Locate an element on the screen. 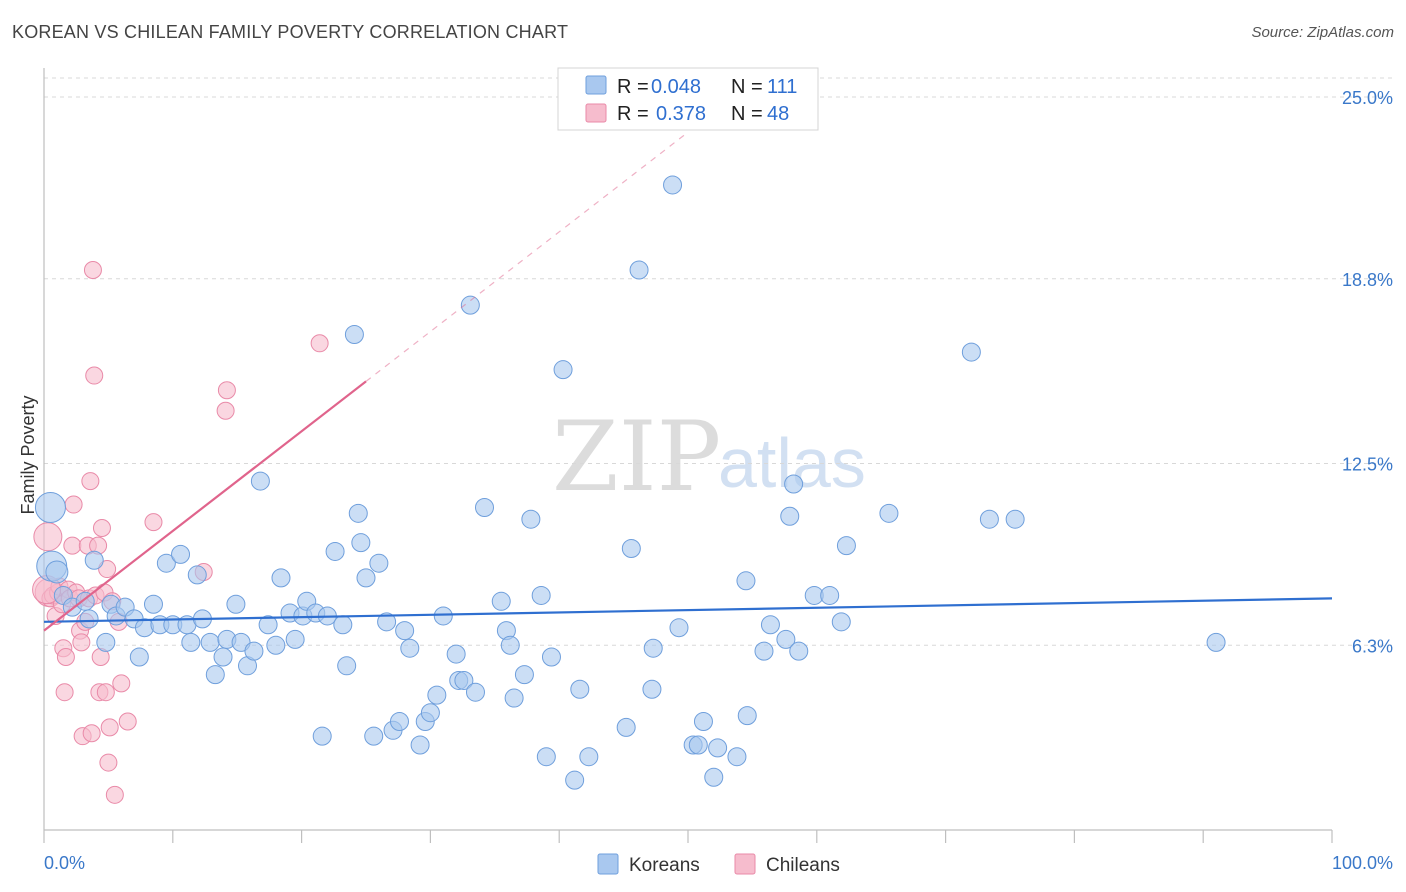 This screenshot has width=1406, height=892. koreans-legend-label: Koreans is located at coordinates (664, 865).